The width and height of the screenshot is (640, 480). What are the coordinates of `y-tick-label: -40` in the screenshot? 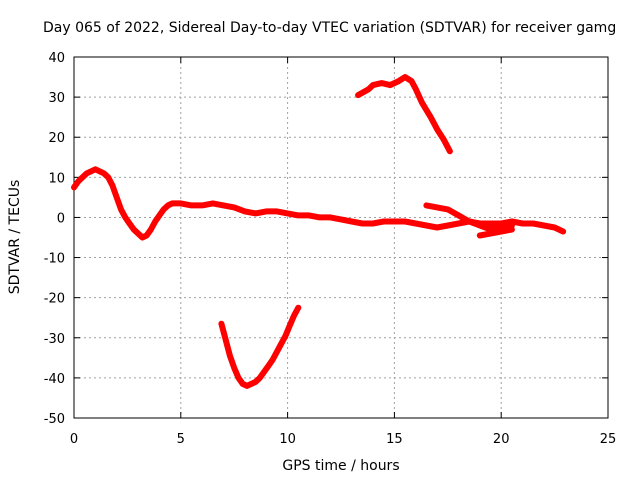 It's located at (54, 379).